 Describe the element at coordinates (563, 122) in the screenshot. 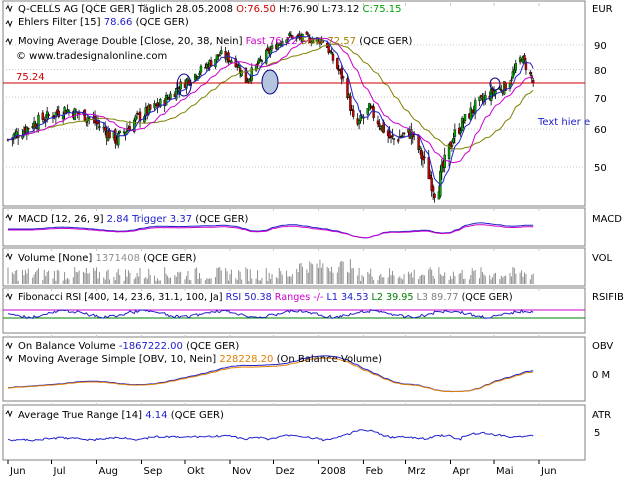

I see `annotation-text: Text hier e` at that location.